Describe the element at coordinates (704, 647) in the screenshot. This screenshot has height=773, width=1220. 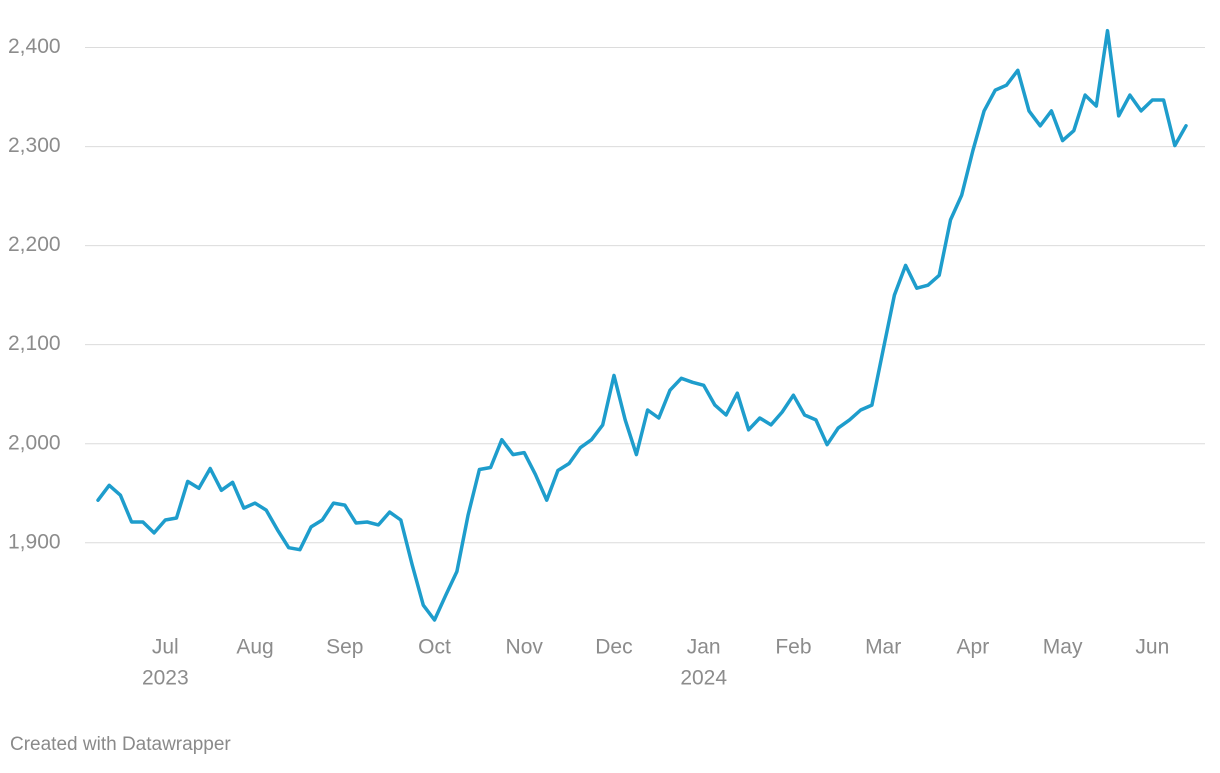
I see `x-tick-label: Jan` at that location.